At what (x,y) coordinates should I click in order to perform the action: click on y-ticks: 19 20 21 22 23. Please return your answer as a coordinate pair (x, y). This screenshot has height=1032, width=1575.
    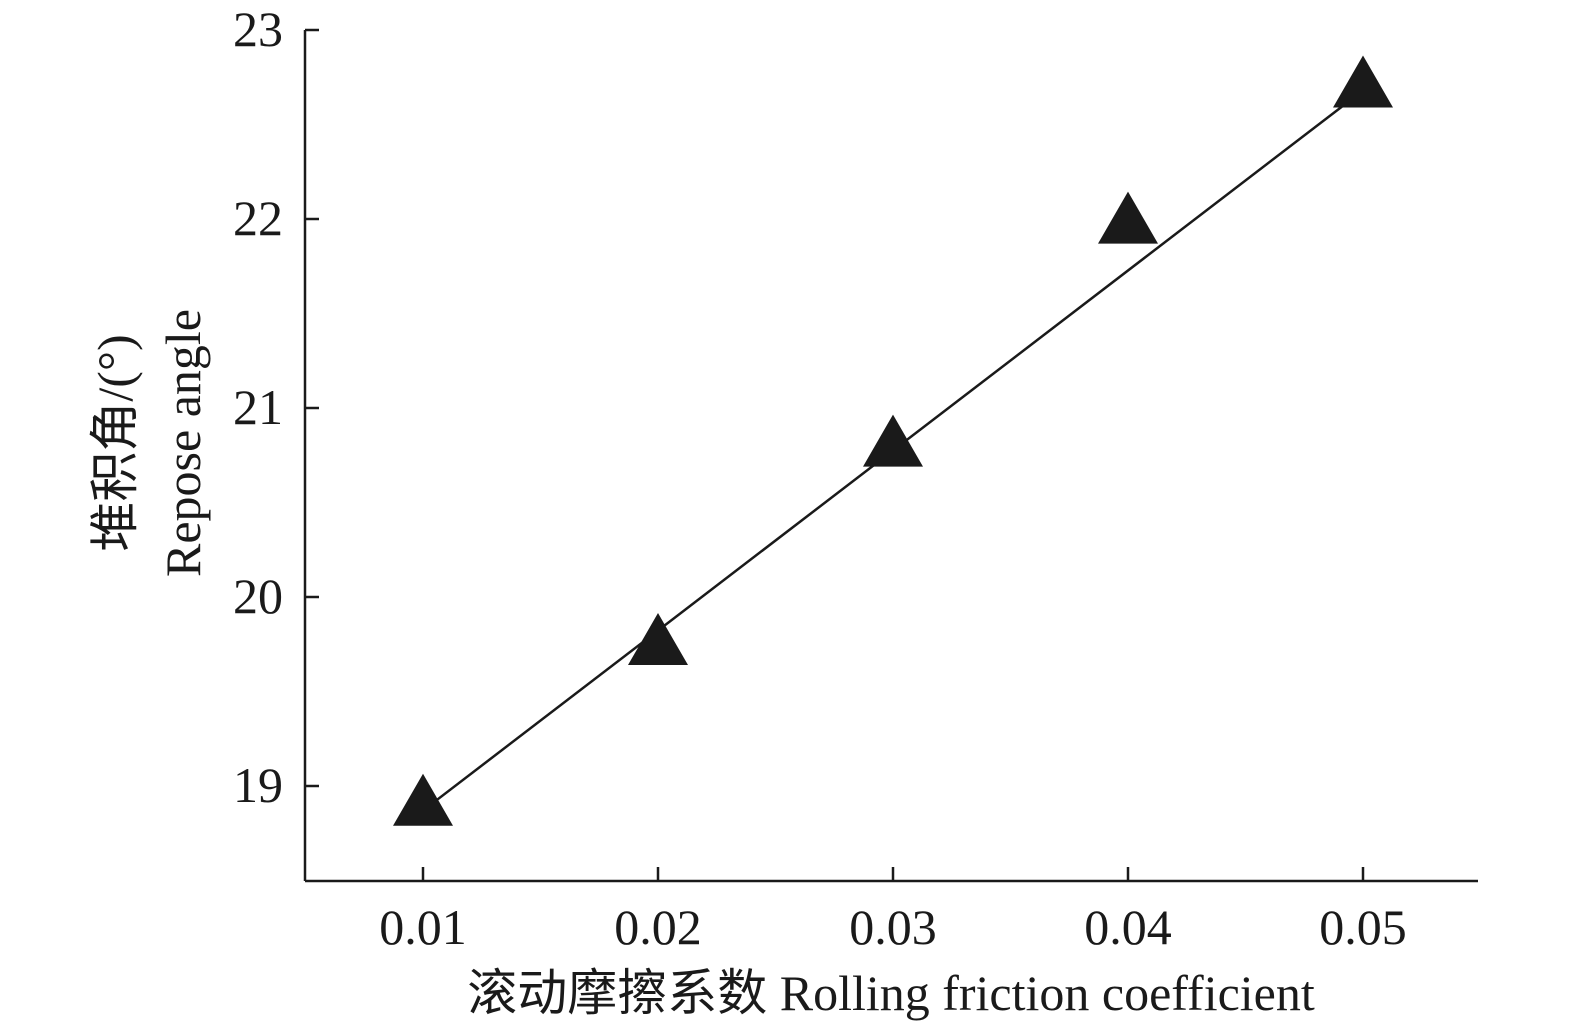
    Looking at the image, I should click on (276, 407).